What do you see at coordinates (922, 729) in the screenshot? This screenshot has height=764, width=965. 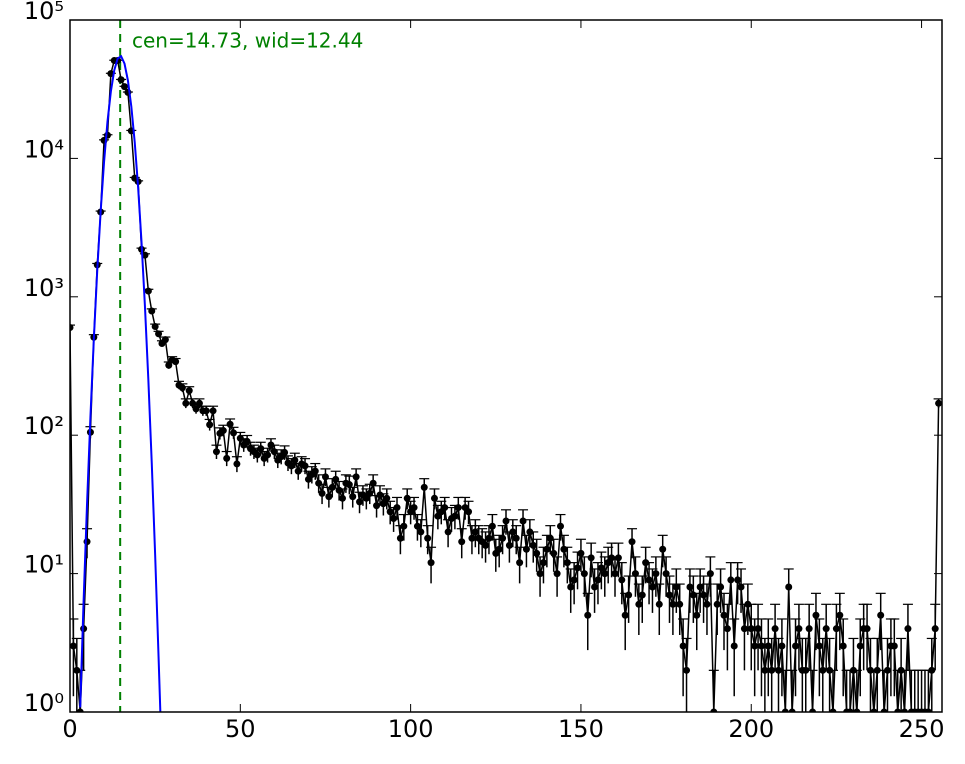 I see `x-tick-label: 250` at bounding box center [922, 729].